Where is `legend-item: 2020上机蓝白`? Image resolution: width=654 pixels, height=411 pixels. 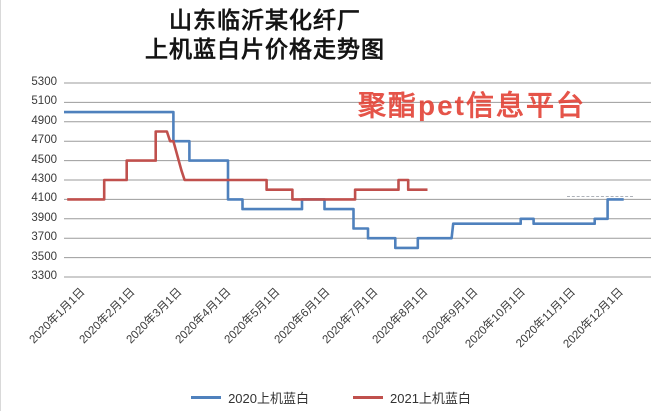 legend-item: 2020上机蓝白 is located at coordinates (250, 397).